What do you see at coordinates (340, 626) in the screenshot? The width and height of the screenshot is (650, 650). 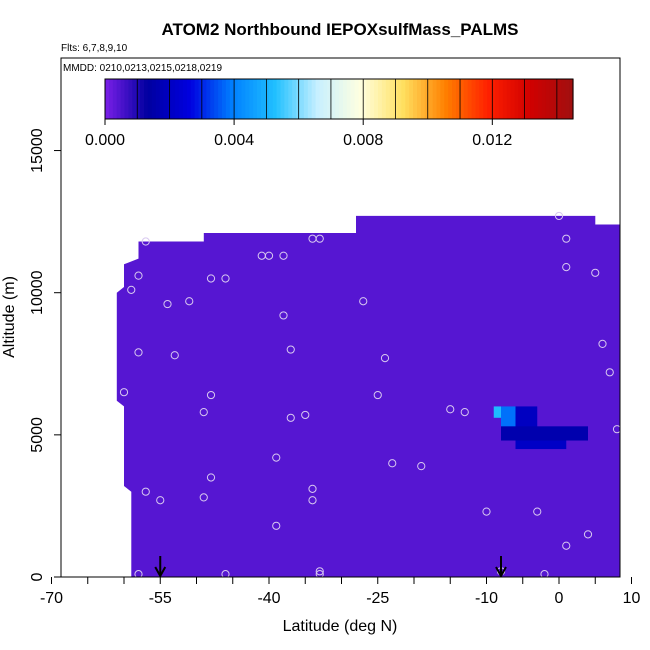 I see `x-axis-label: Latitude (deg N)` at bounding box center [340, 626].